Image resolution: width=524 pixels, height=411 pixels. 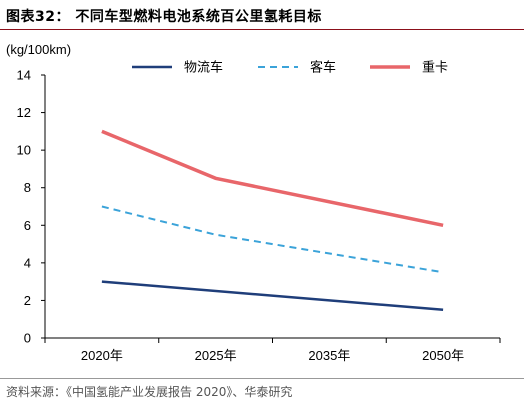 I want to click on y-tick-label: 0, so click(x=27, y=338).